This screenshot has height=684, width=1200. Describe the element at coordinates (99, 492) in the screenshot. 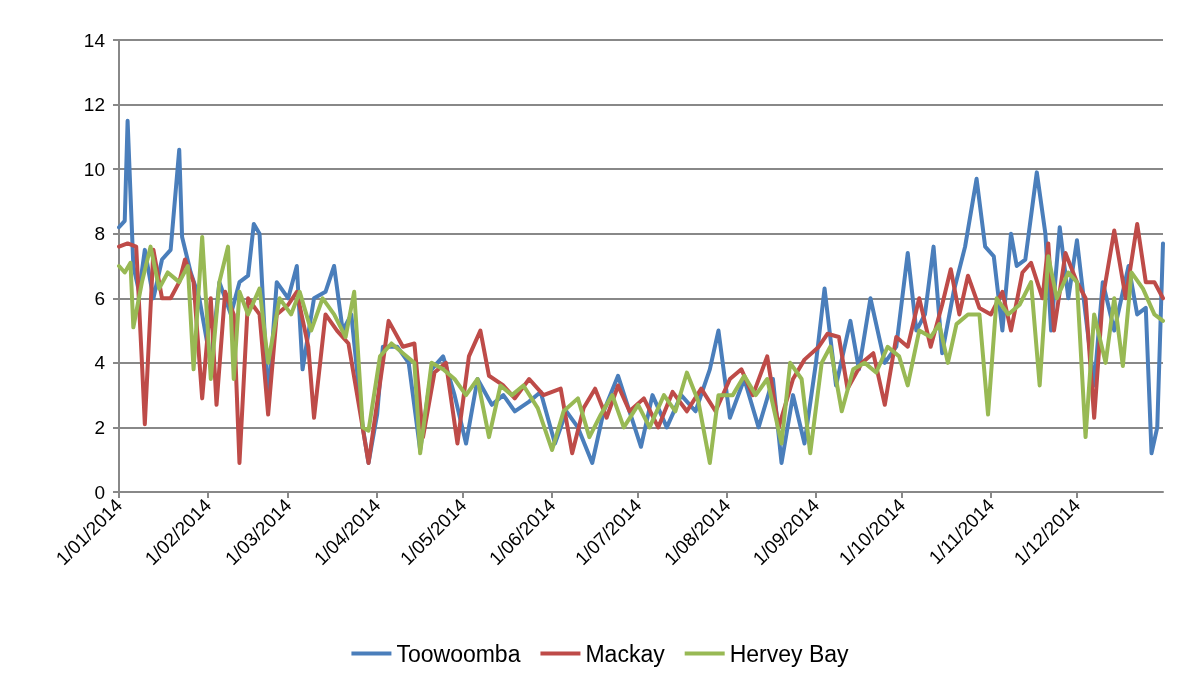

I see `y-tick-label: 0` at that location.